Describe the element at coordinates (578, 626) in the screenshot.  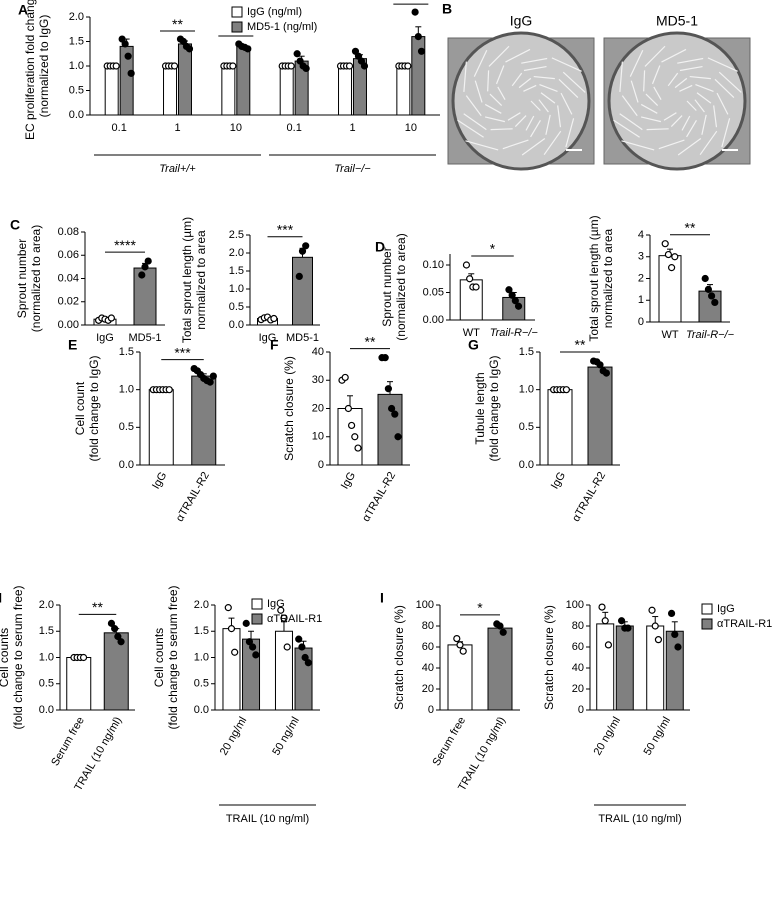
I see `y-tick-label: 80` at that location.